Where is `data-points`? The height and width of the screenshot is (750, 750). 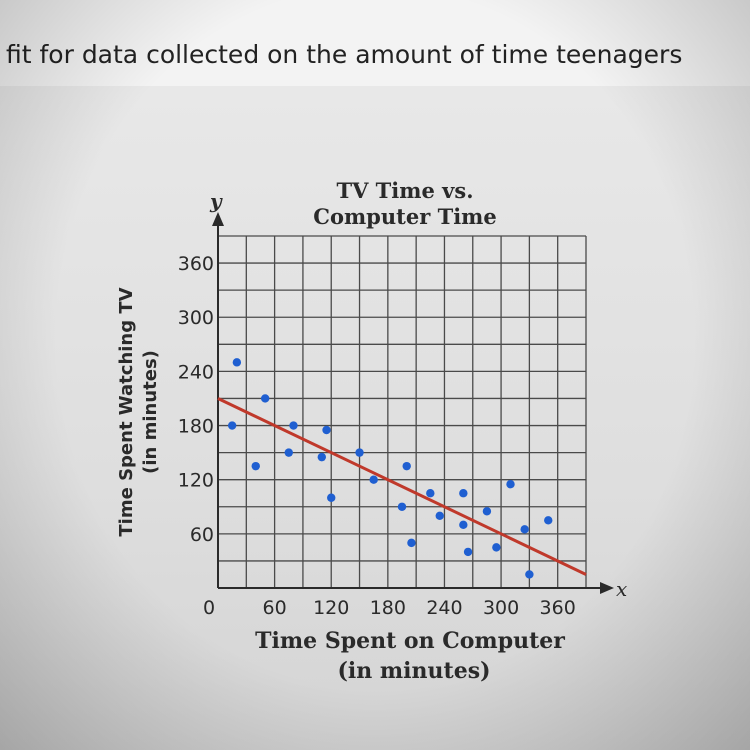 data-points is located at coordinates (390, 468).